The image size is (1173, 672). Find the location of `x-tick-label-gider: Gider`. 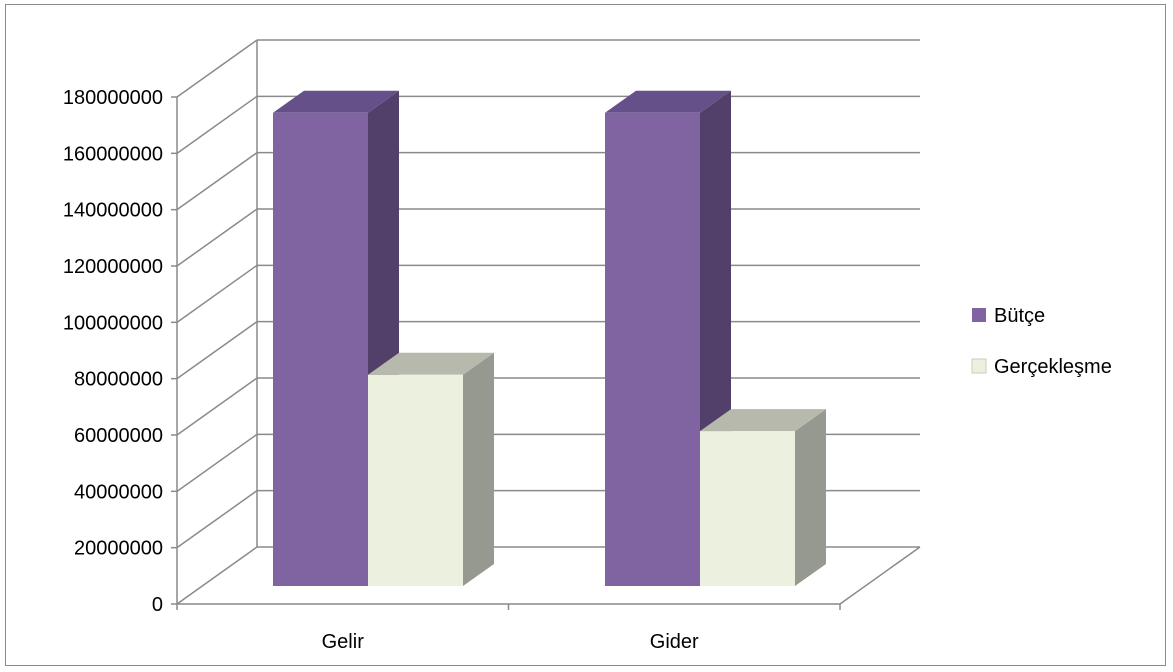

x-tick-label-gider: Gider is located at coordinates (674, 642).